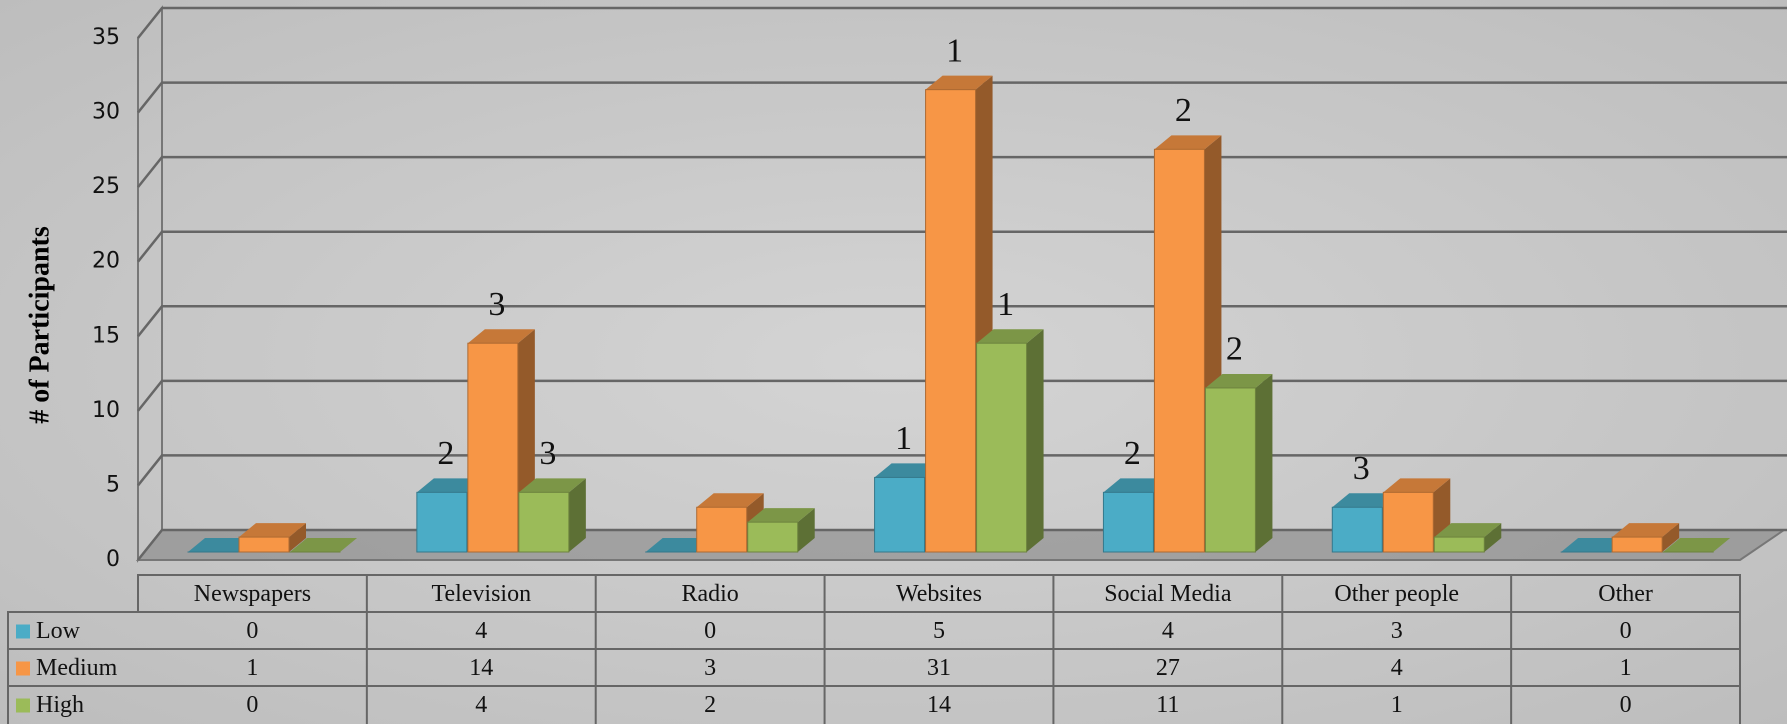 The height and width of the screenshot is (724, 1787). What do you see at coordinates (77, 668) in the screenshot?
I see `legend-label: Medium` at bounding box center [77, 668].